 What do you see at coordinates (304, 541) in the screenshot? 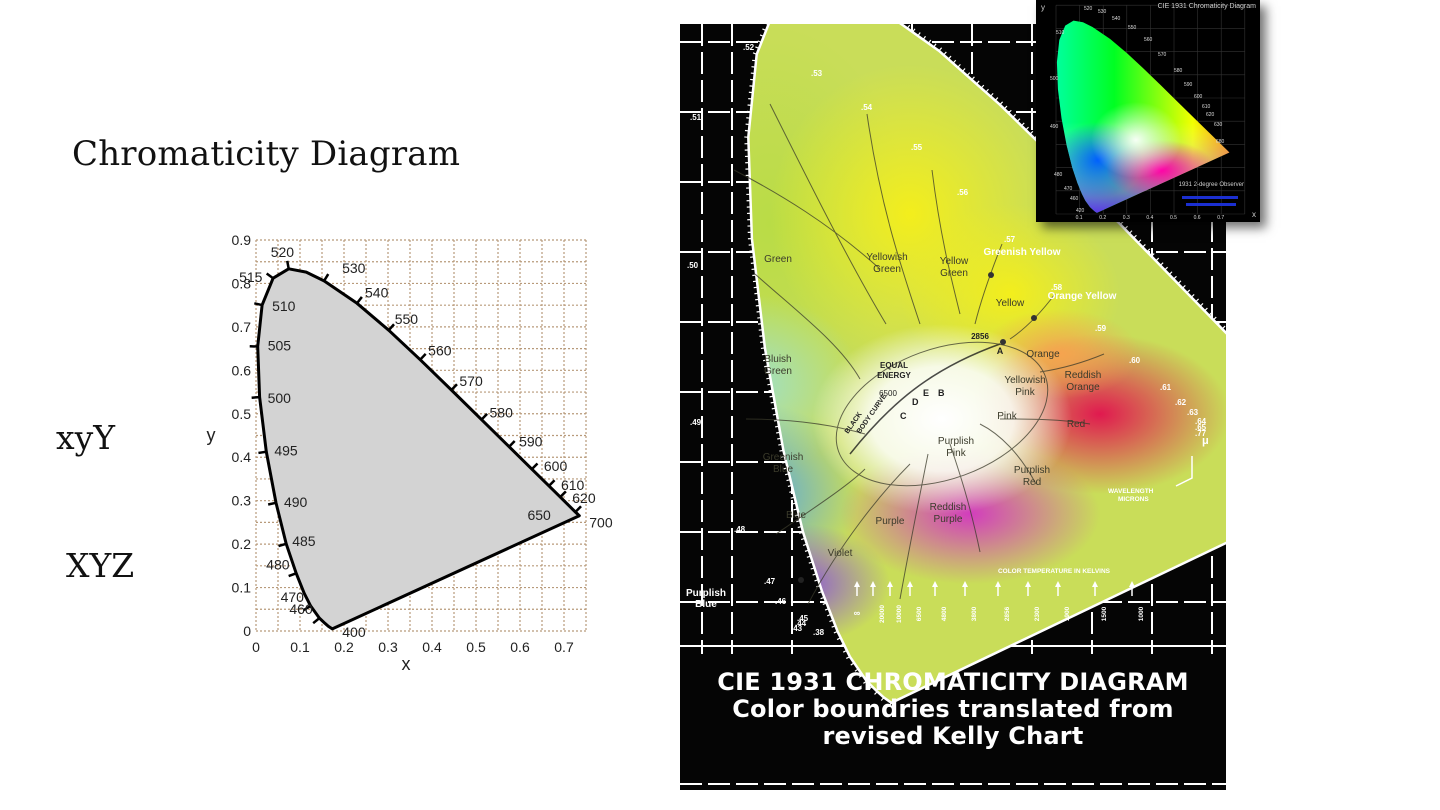
I see `wavelength-label: 485` at bounding box center [304, 541].